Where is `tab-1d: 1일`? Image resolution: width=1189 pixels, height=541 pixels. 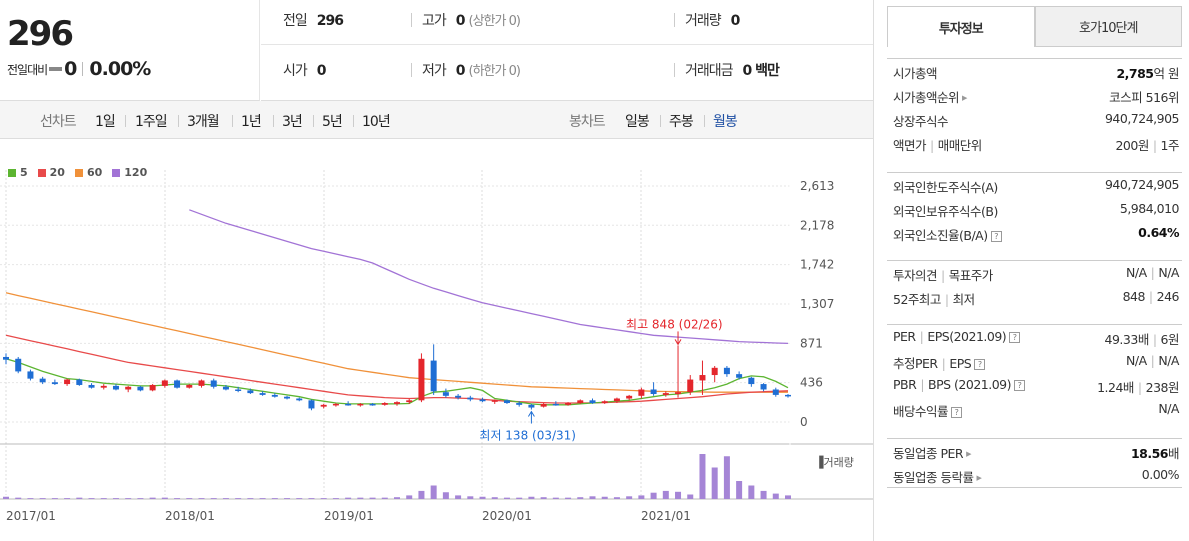 tab-1d: 1일 is located at coordinates (105, 122).